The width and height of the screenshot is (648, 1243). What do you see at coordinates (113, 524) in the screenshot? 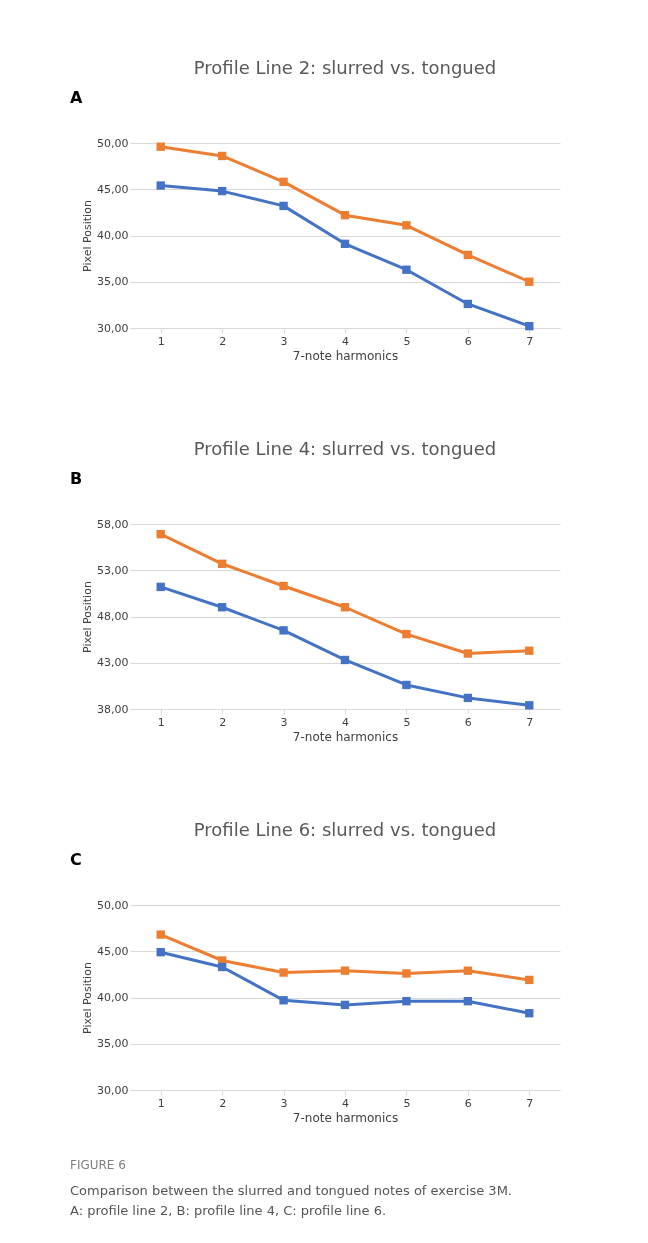
I see `y-tick-label: 58,00` at bounding box center [113, 524].